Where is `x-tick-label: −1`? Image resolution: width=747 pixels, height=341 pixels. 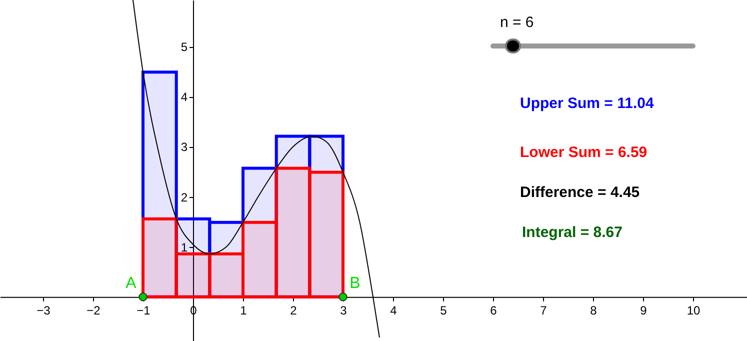 x-tick-label: −1 is located at coordinates (143, 310).